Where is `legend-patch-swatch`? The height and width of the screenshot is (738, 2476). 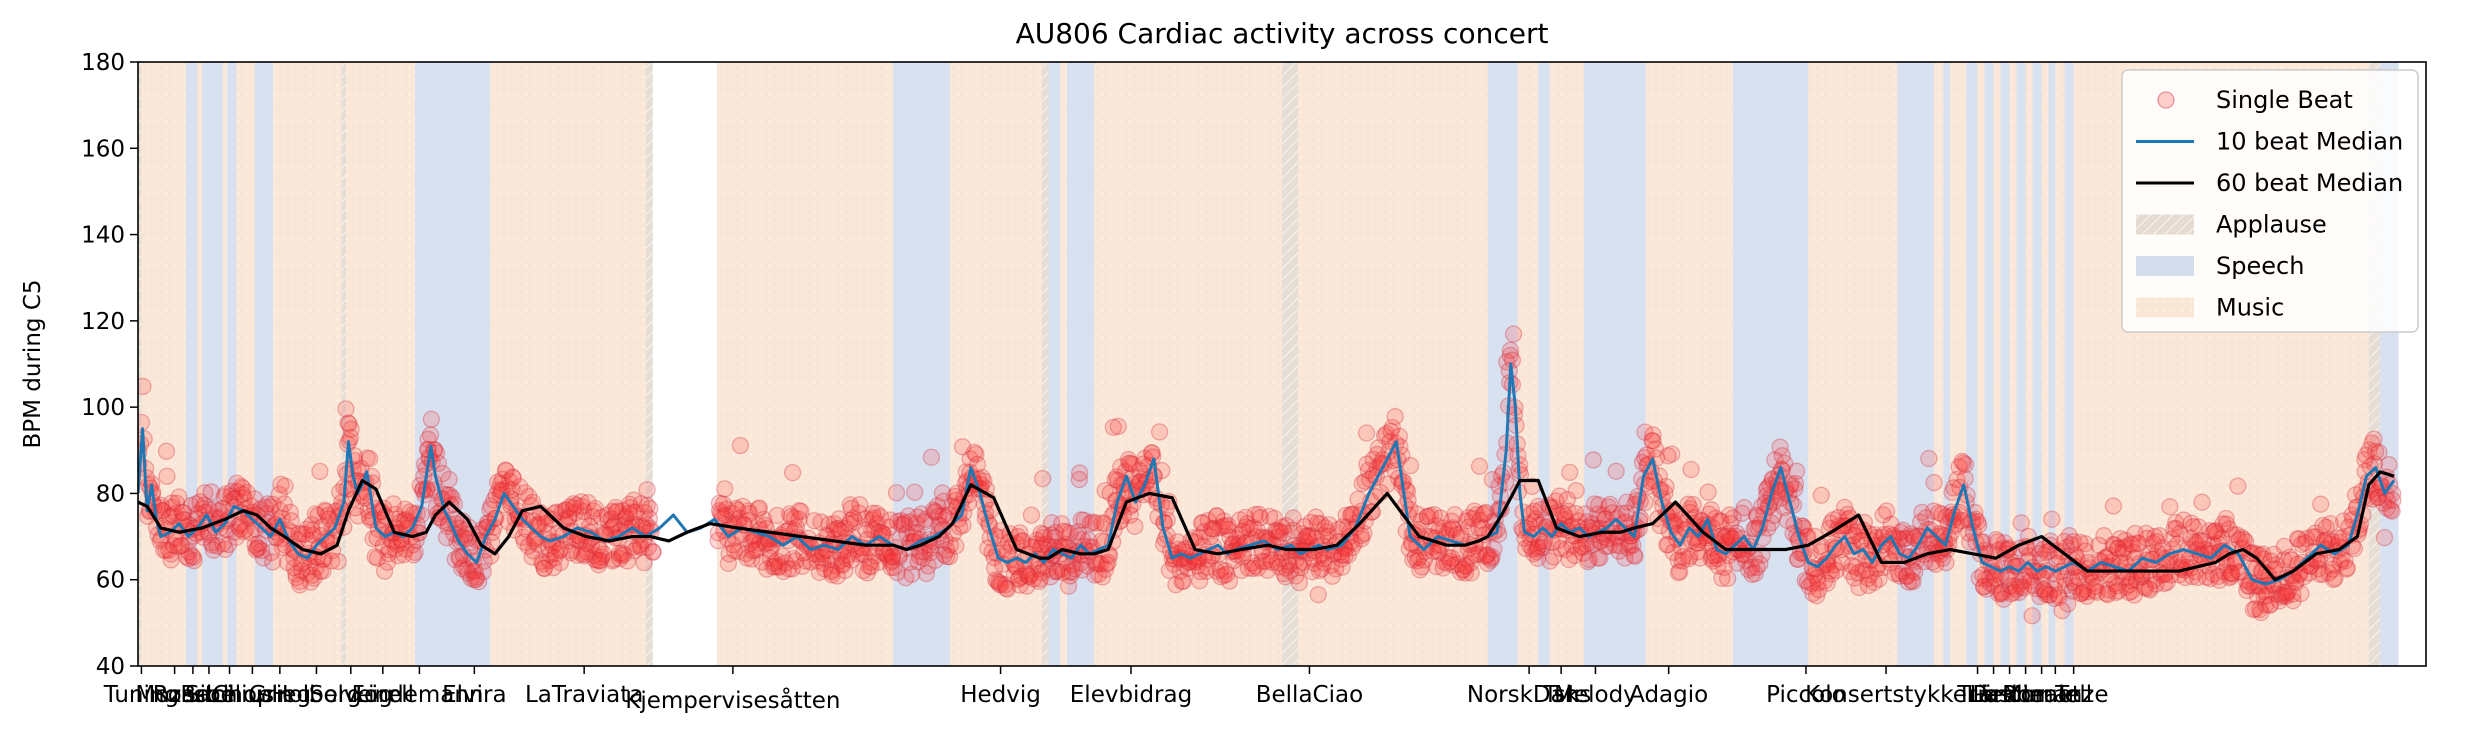 legend-patch-swatch is located at coordinates (2165, 307).